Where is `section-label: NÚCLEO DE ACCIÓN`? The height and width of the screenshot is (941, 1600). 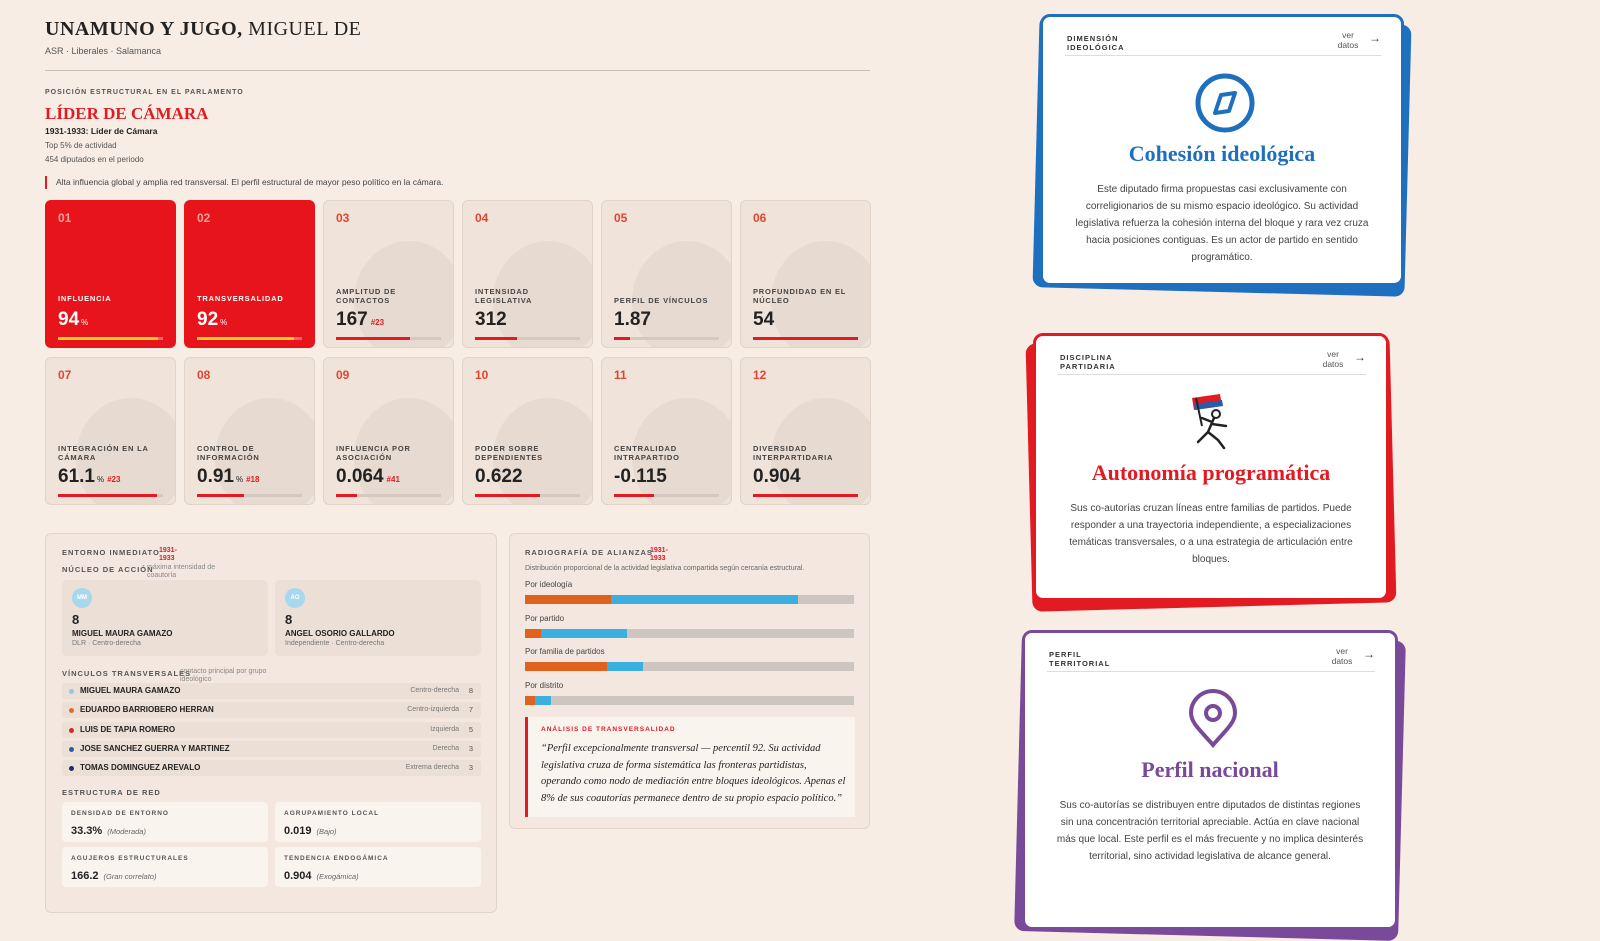
section-label: NÚCLEO DE ACCIÓN is located at coordinates (108, 569).